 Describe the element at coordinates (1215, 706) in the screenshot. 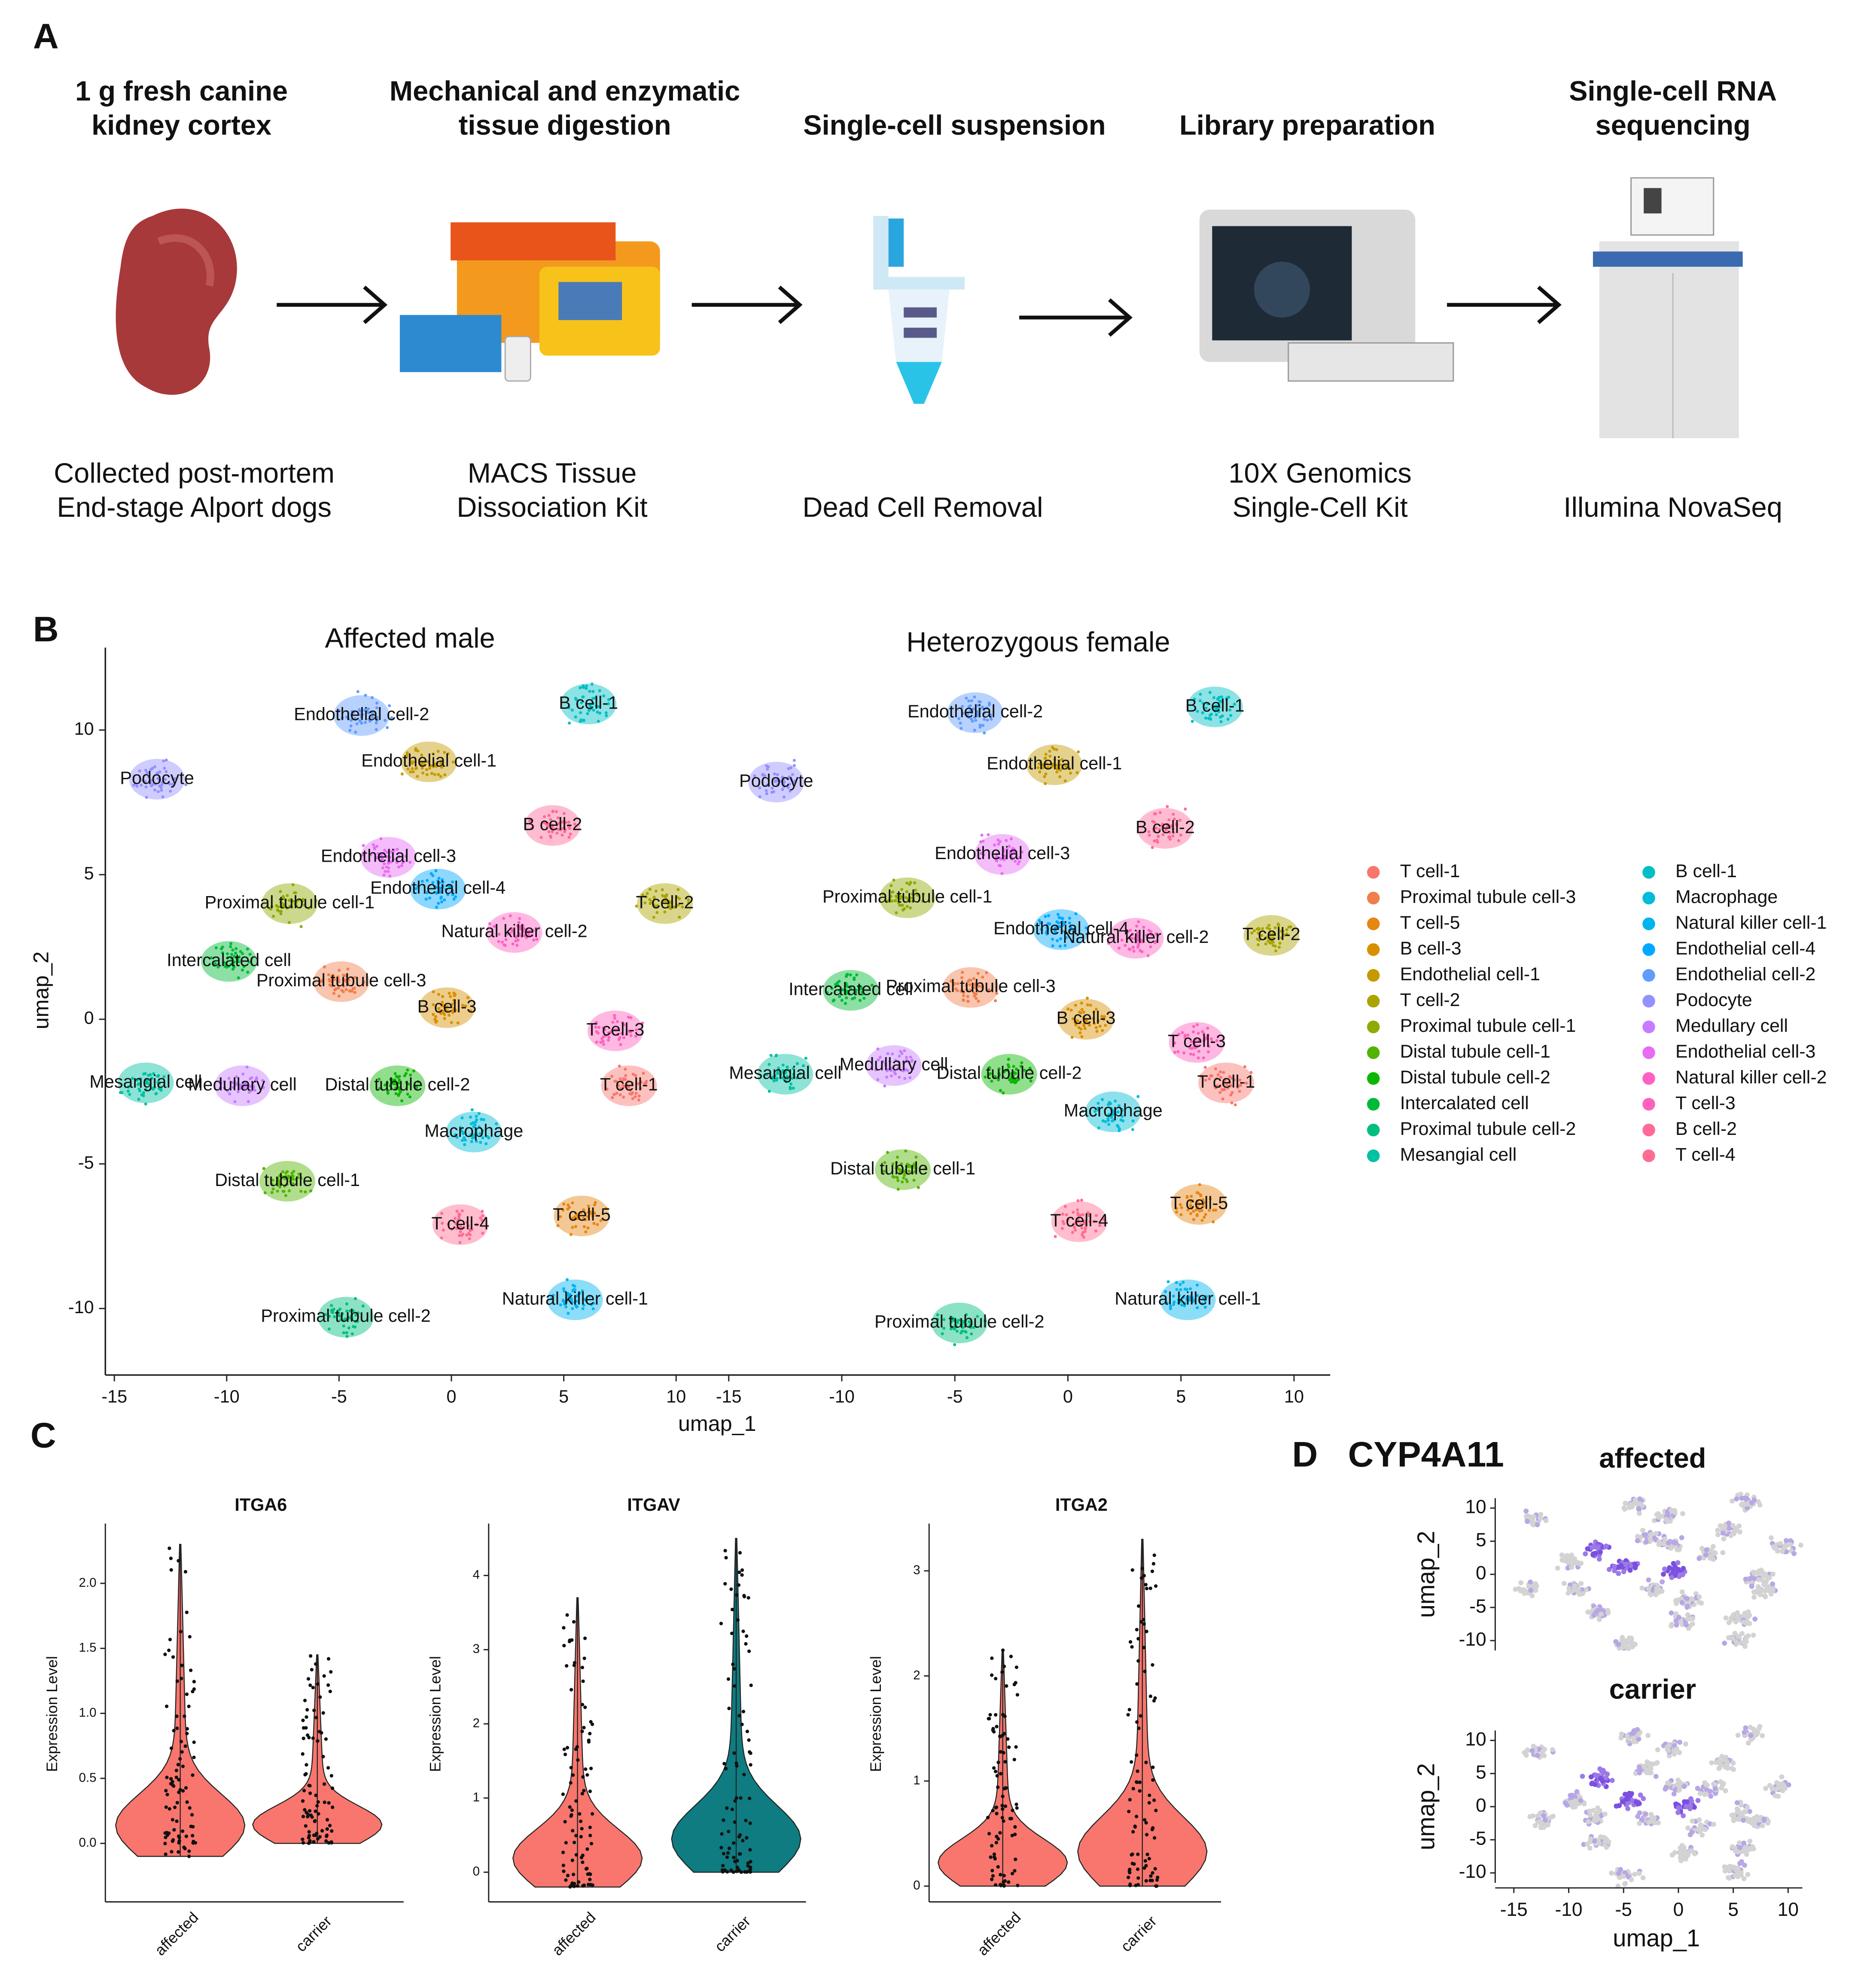

I see `cluster-label: B cell-1` at that location.